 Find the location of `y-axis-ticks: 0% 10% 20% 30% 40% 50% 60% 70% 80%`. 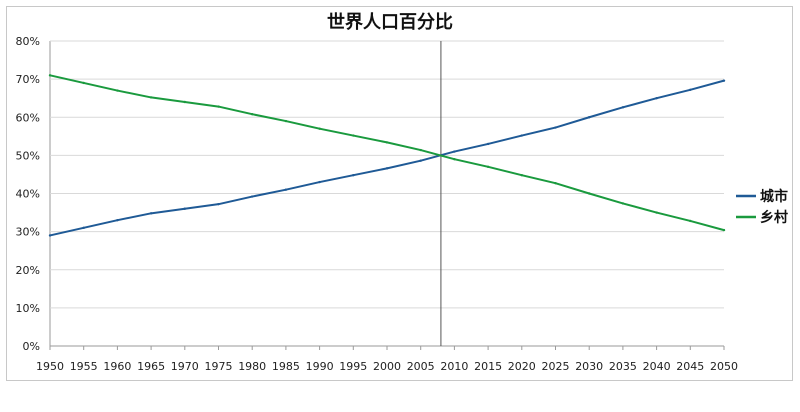

y-axis-ticks: 0% 10% 20% 30% 40% 50% 60% 70% 80% is located at coordinates (28, 194).